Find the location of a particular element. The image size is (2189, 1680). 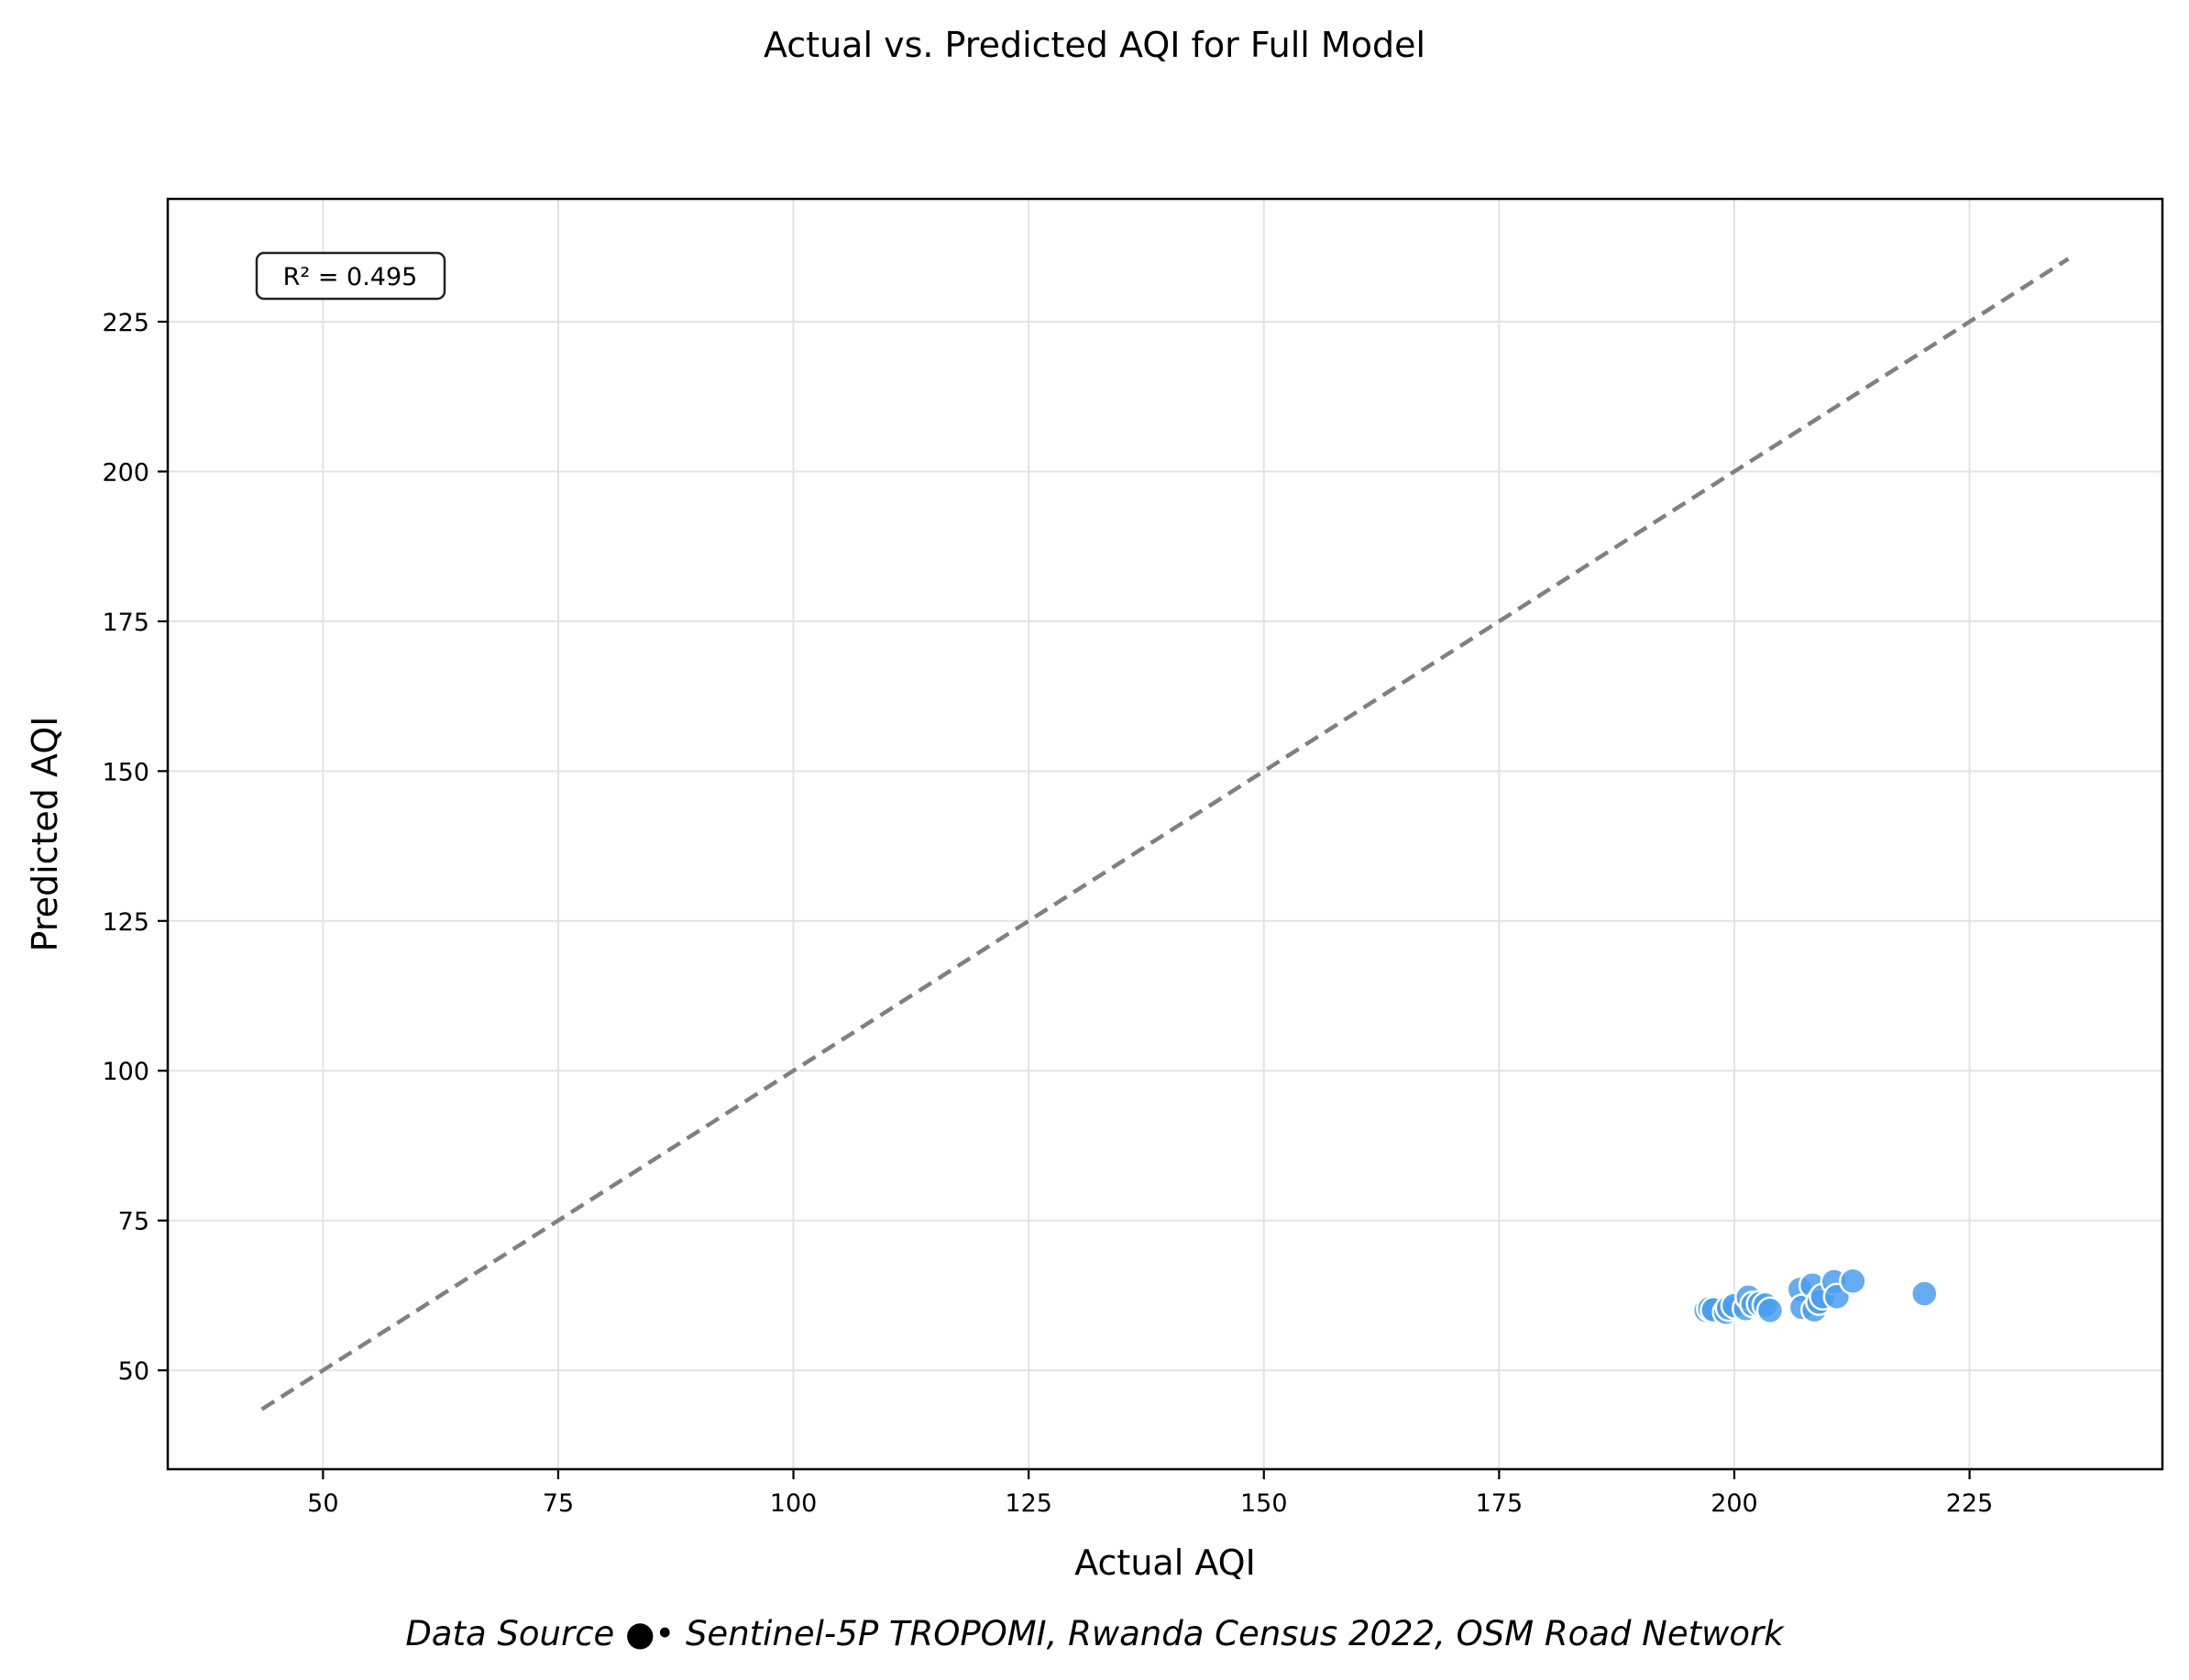

r2-annotation: R² = 0.495 is located at coordinates (350, 276).